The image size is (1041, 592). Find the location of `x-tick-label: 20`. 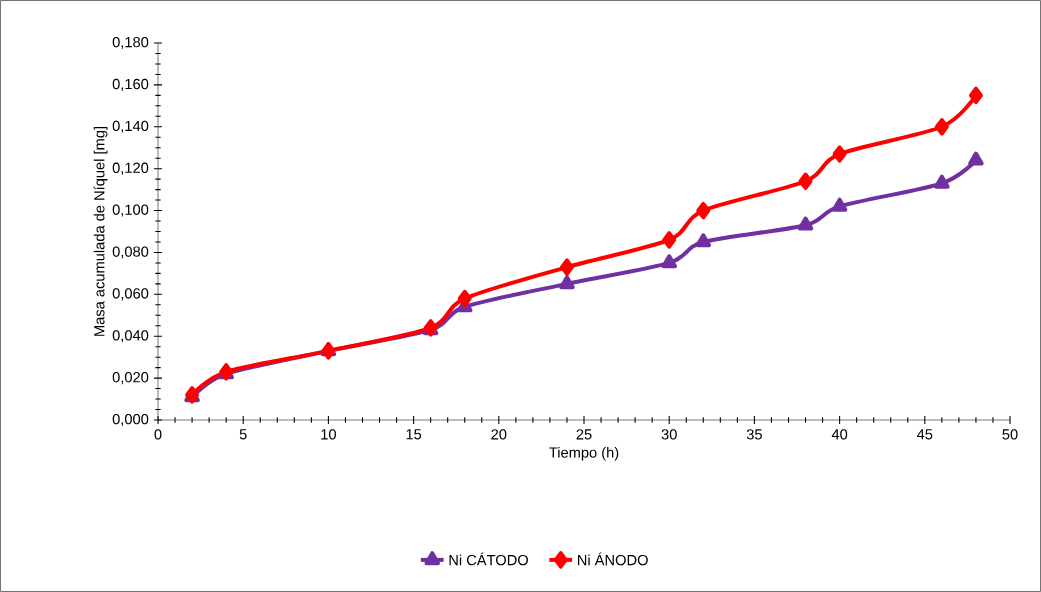

x-tick-label: 20 is located at coordinates (499, 434).